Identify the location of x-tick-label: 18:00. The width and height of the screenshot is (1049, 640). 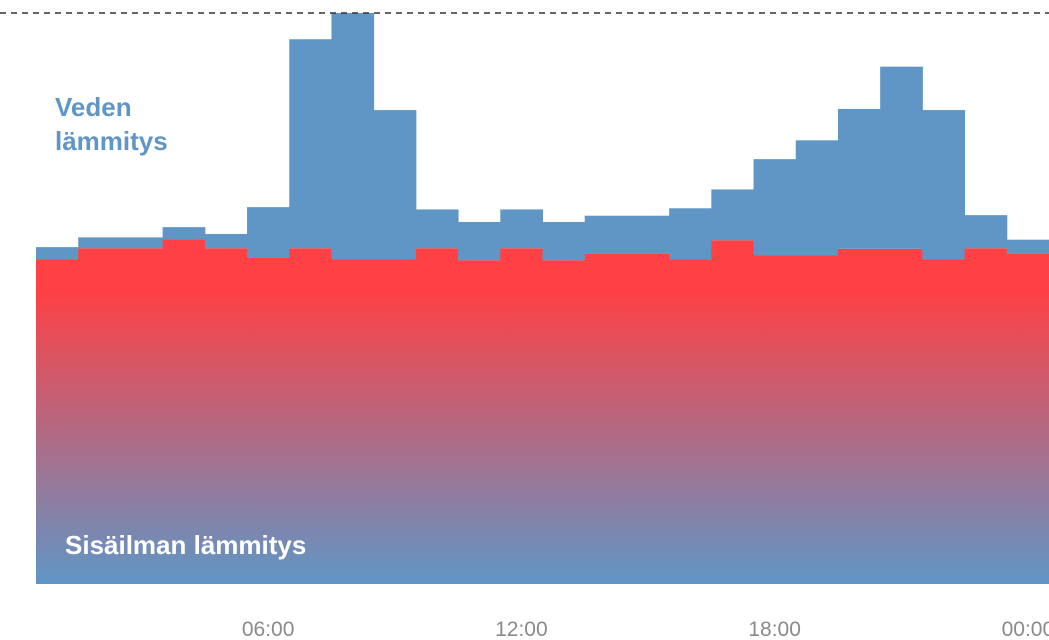
(774, 629).